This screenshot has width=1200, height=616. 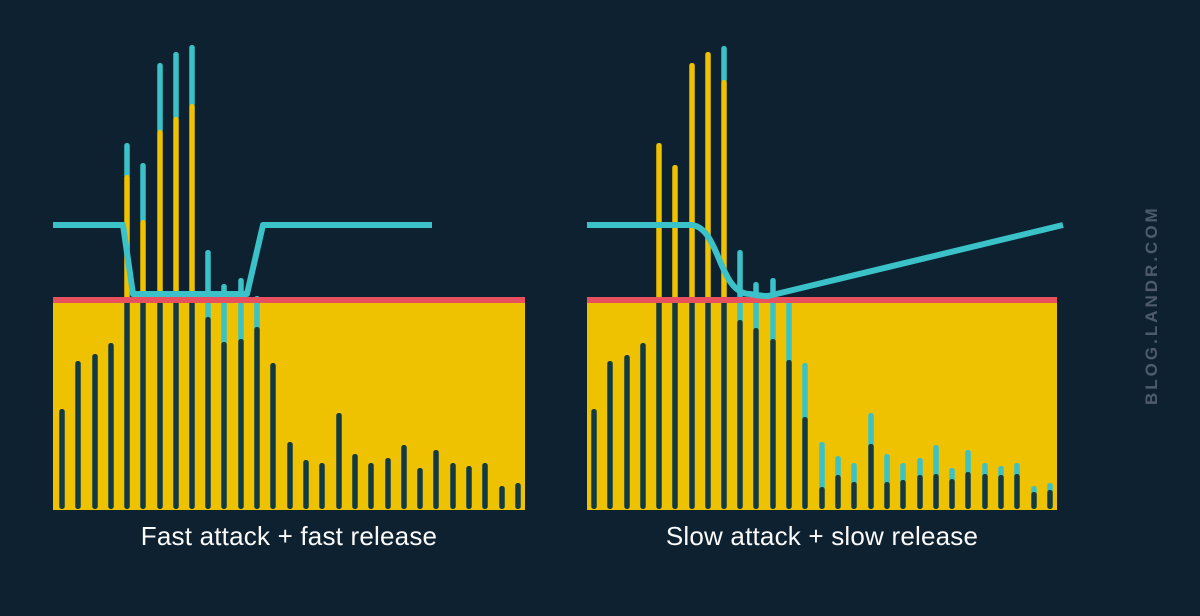 I want to click on caption-slow-attack-release: Slow attack + slow release, so click(x=822, y=536).